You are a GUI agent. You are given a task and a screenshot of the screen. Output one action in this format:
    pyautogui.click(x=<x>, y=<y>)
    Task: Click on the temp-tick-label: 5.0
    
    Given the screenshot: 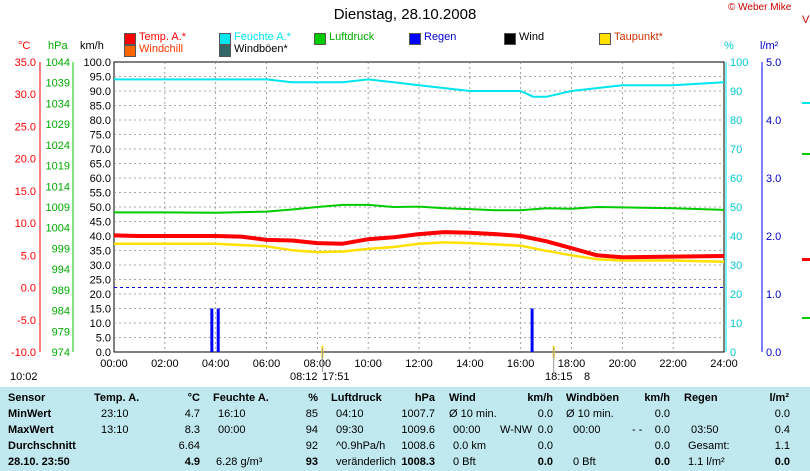 What is the action you would take?
    pyautogui.click(x=28, y=256)
    